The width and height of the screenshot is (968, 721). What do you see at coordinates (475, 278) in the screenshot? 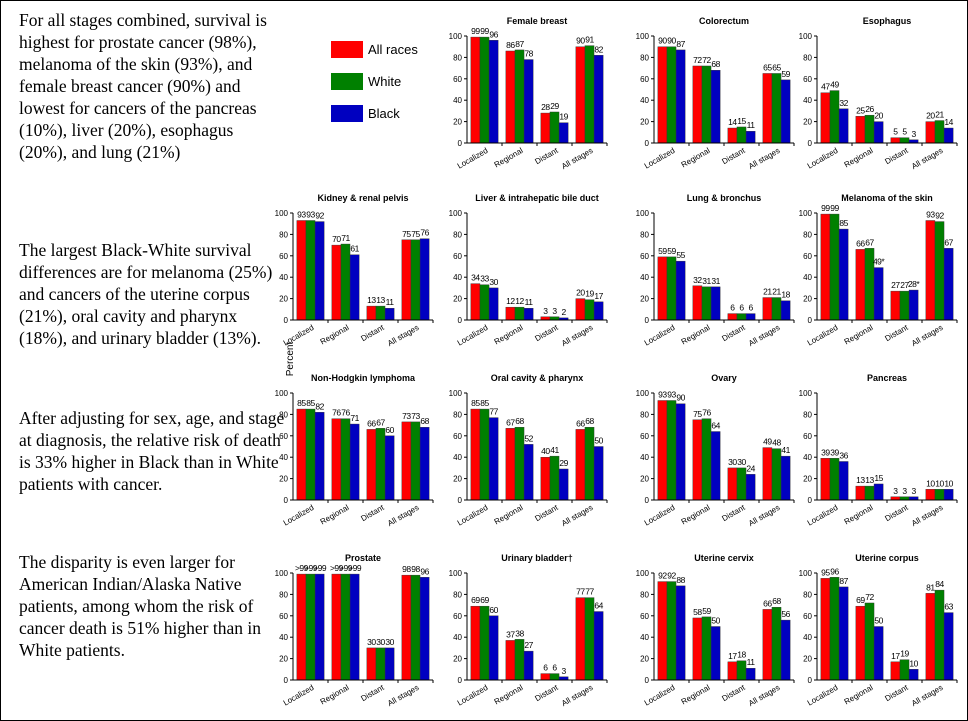
I see `value-label: 34` at bounding box center [475, 278].